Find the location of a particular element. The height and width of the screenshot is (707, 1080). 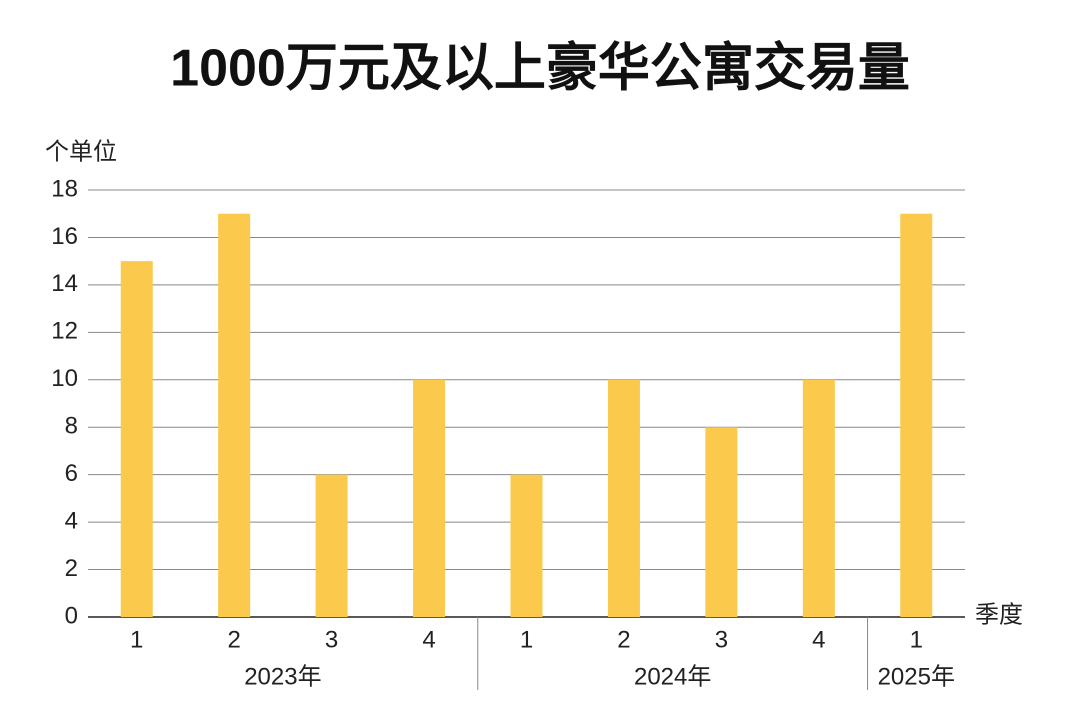

group-label: 2025年 is located at coordinates (916, 676).